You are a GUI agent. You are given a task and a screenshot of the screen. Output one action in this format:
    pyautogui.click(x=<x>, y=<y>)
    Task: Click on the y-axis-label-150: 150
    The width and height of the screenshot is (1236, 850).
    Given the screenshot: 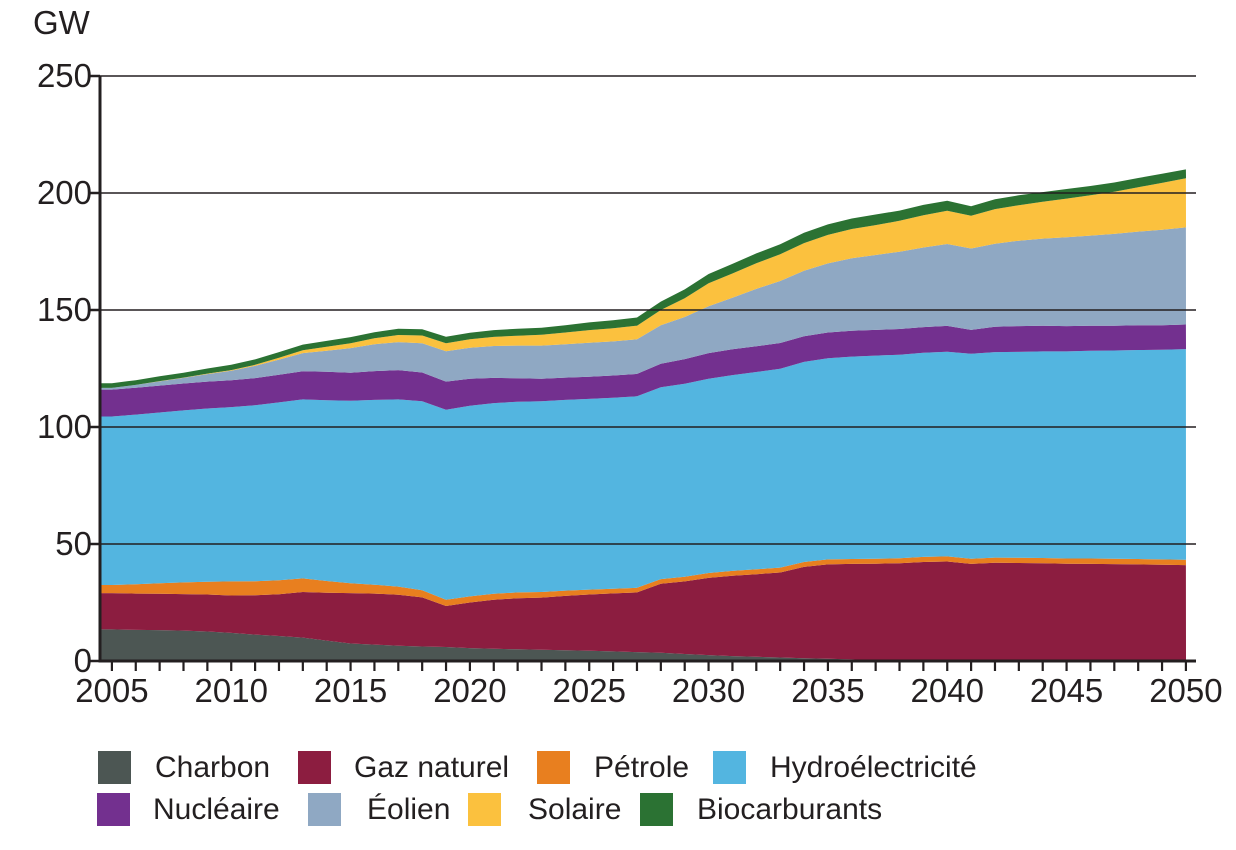 What is the action you would take?
    pyautogui.click(x=64, y=309)
    